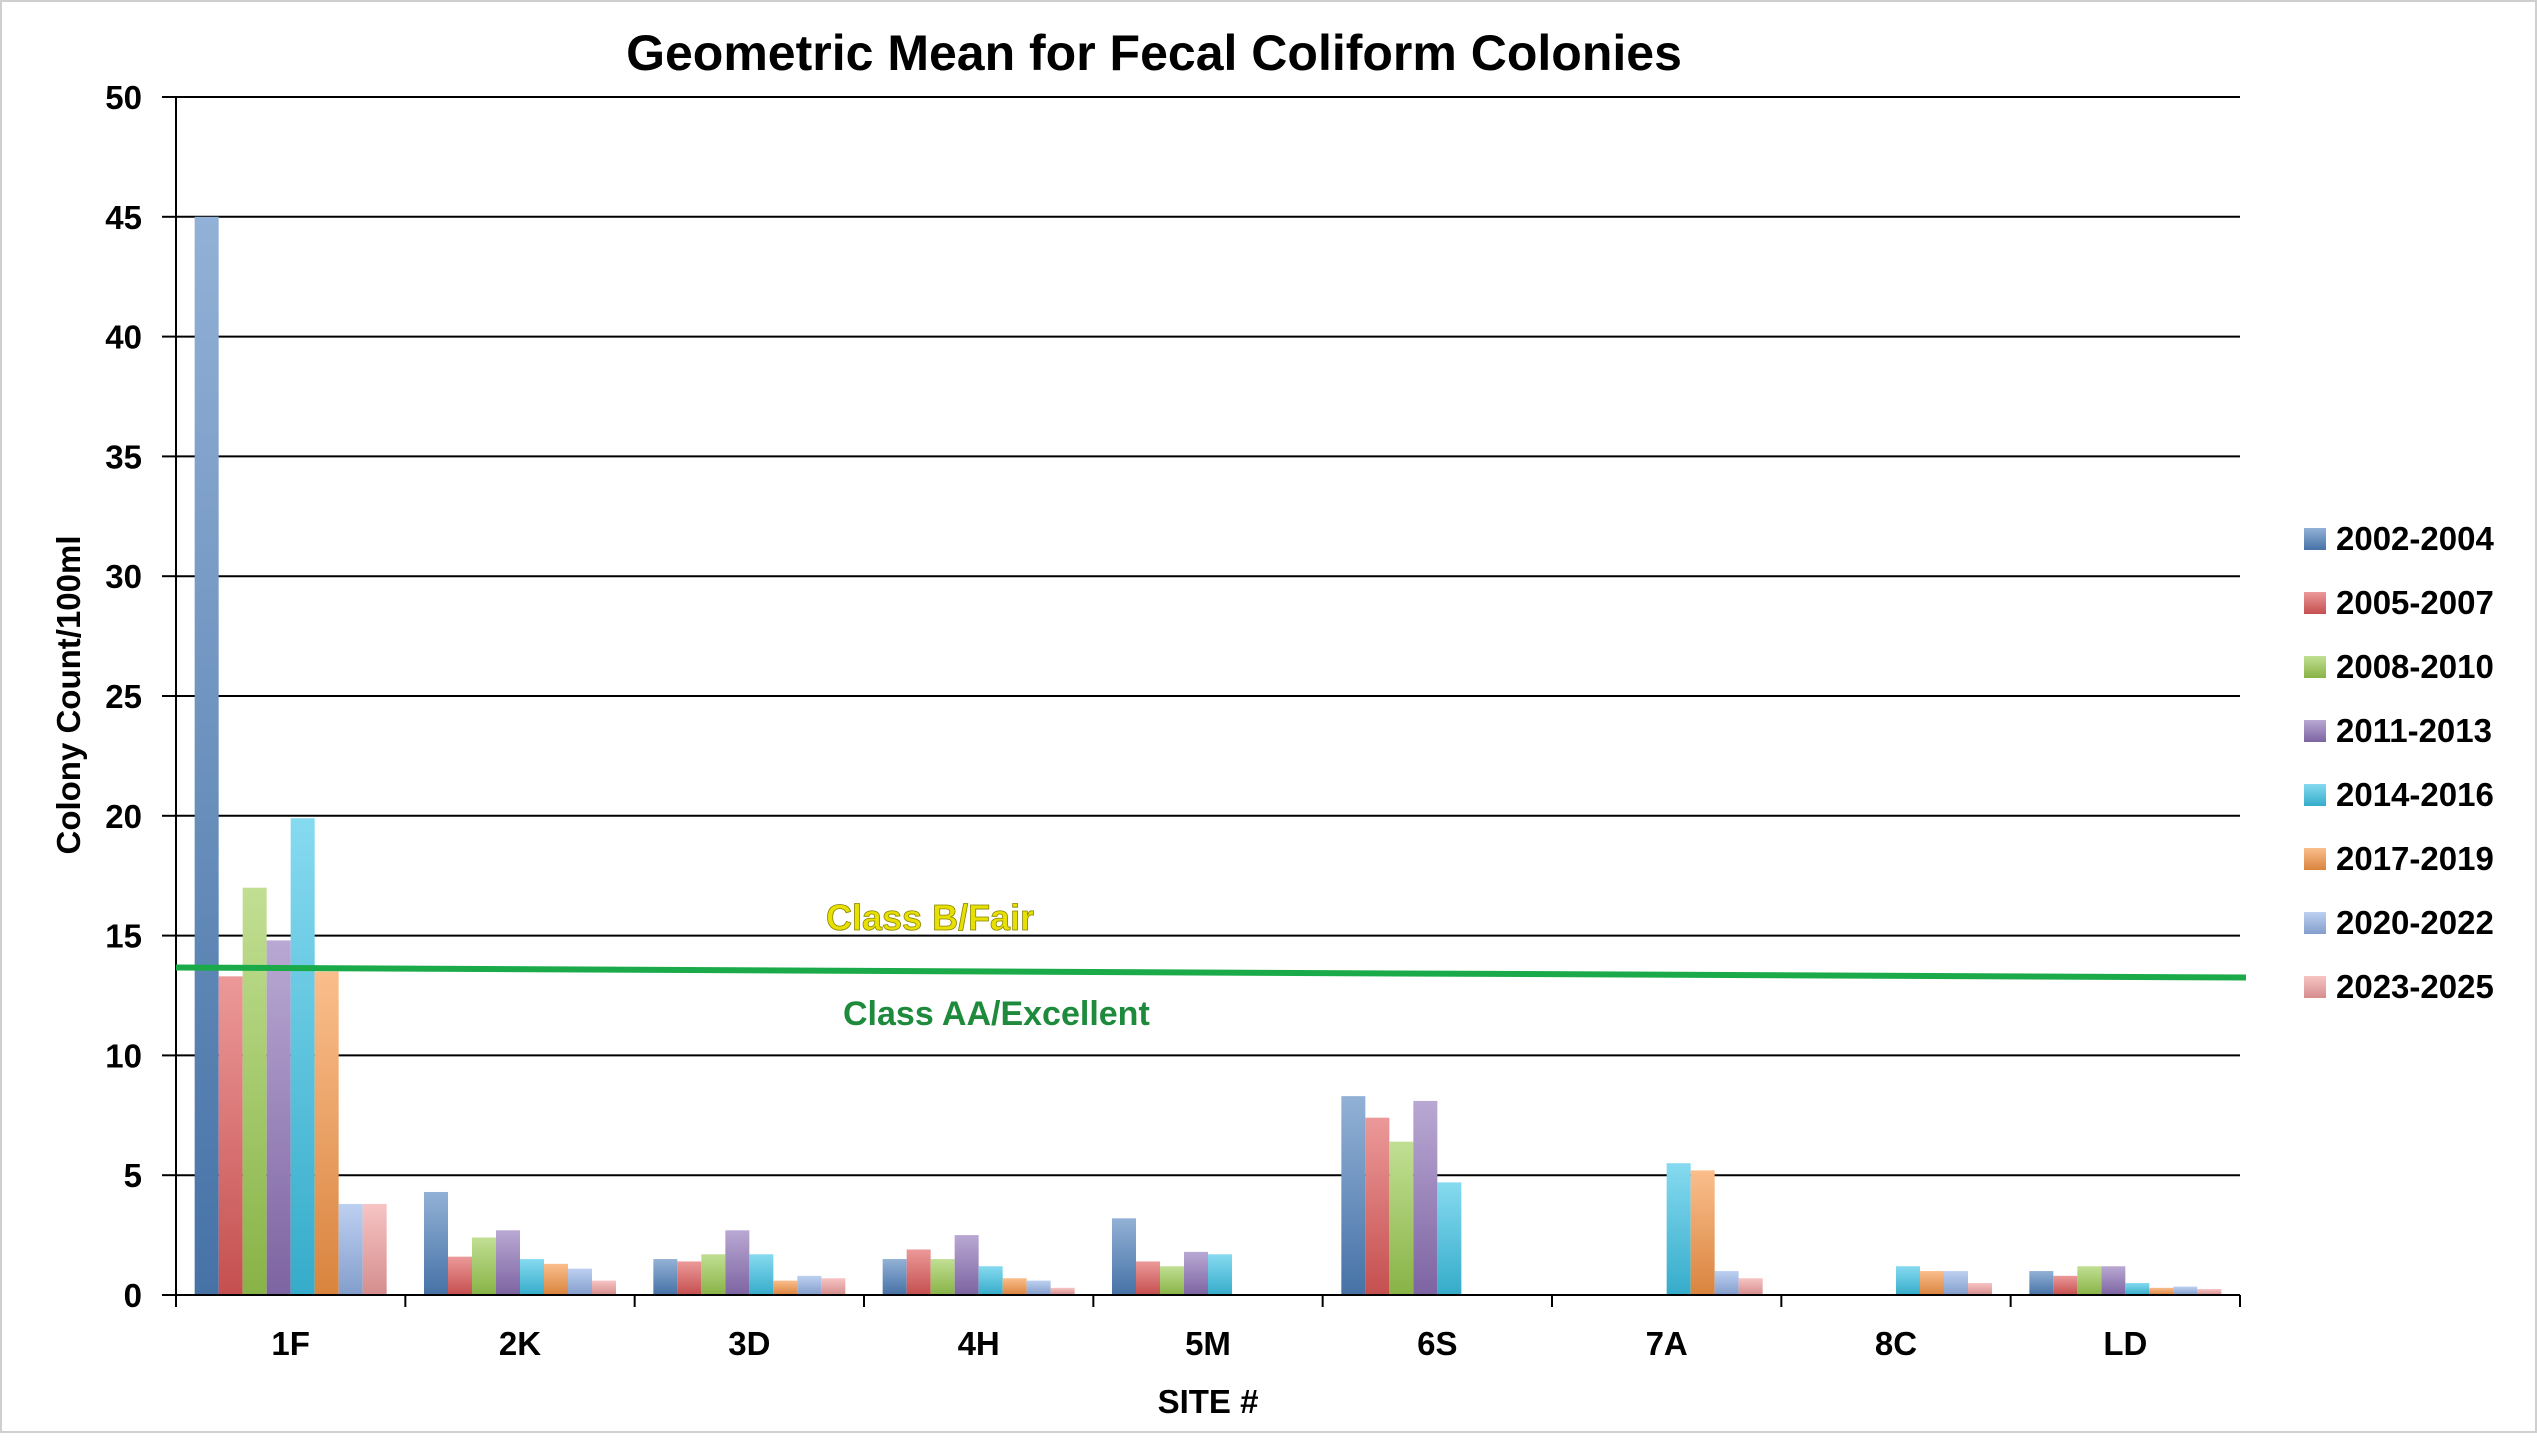  I want to click on y-tick-label: 10, so click(123, 1055).